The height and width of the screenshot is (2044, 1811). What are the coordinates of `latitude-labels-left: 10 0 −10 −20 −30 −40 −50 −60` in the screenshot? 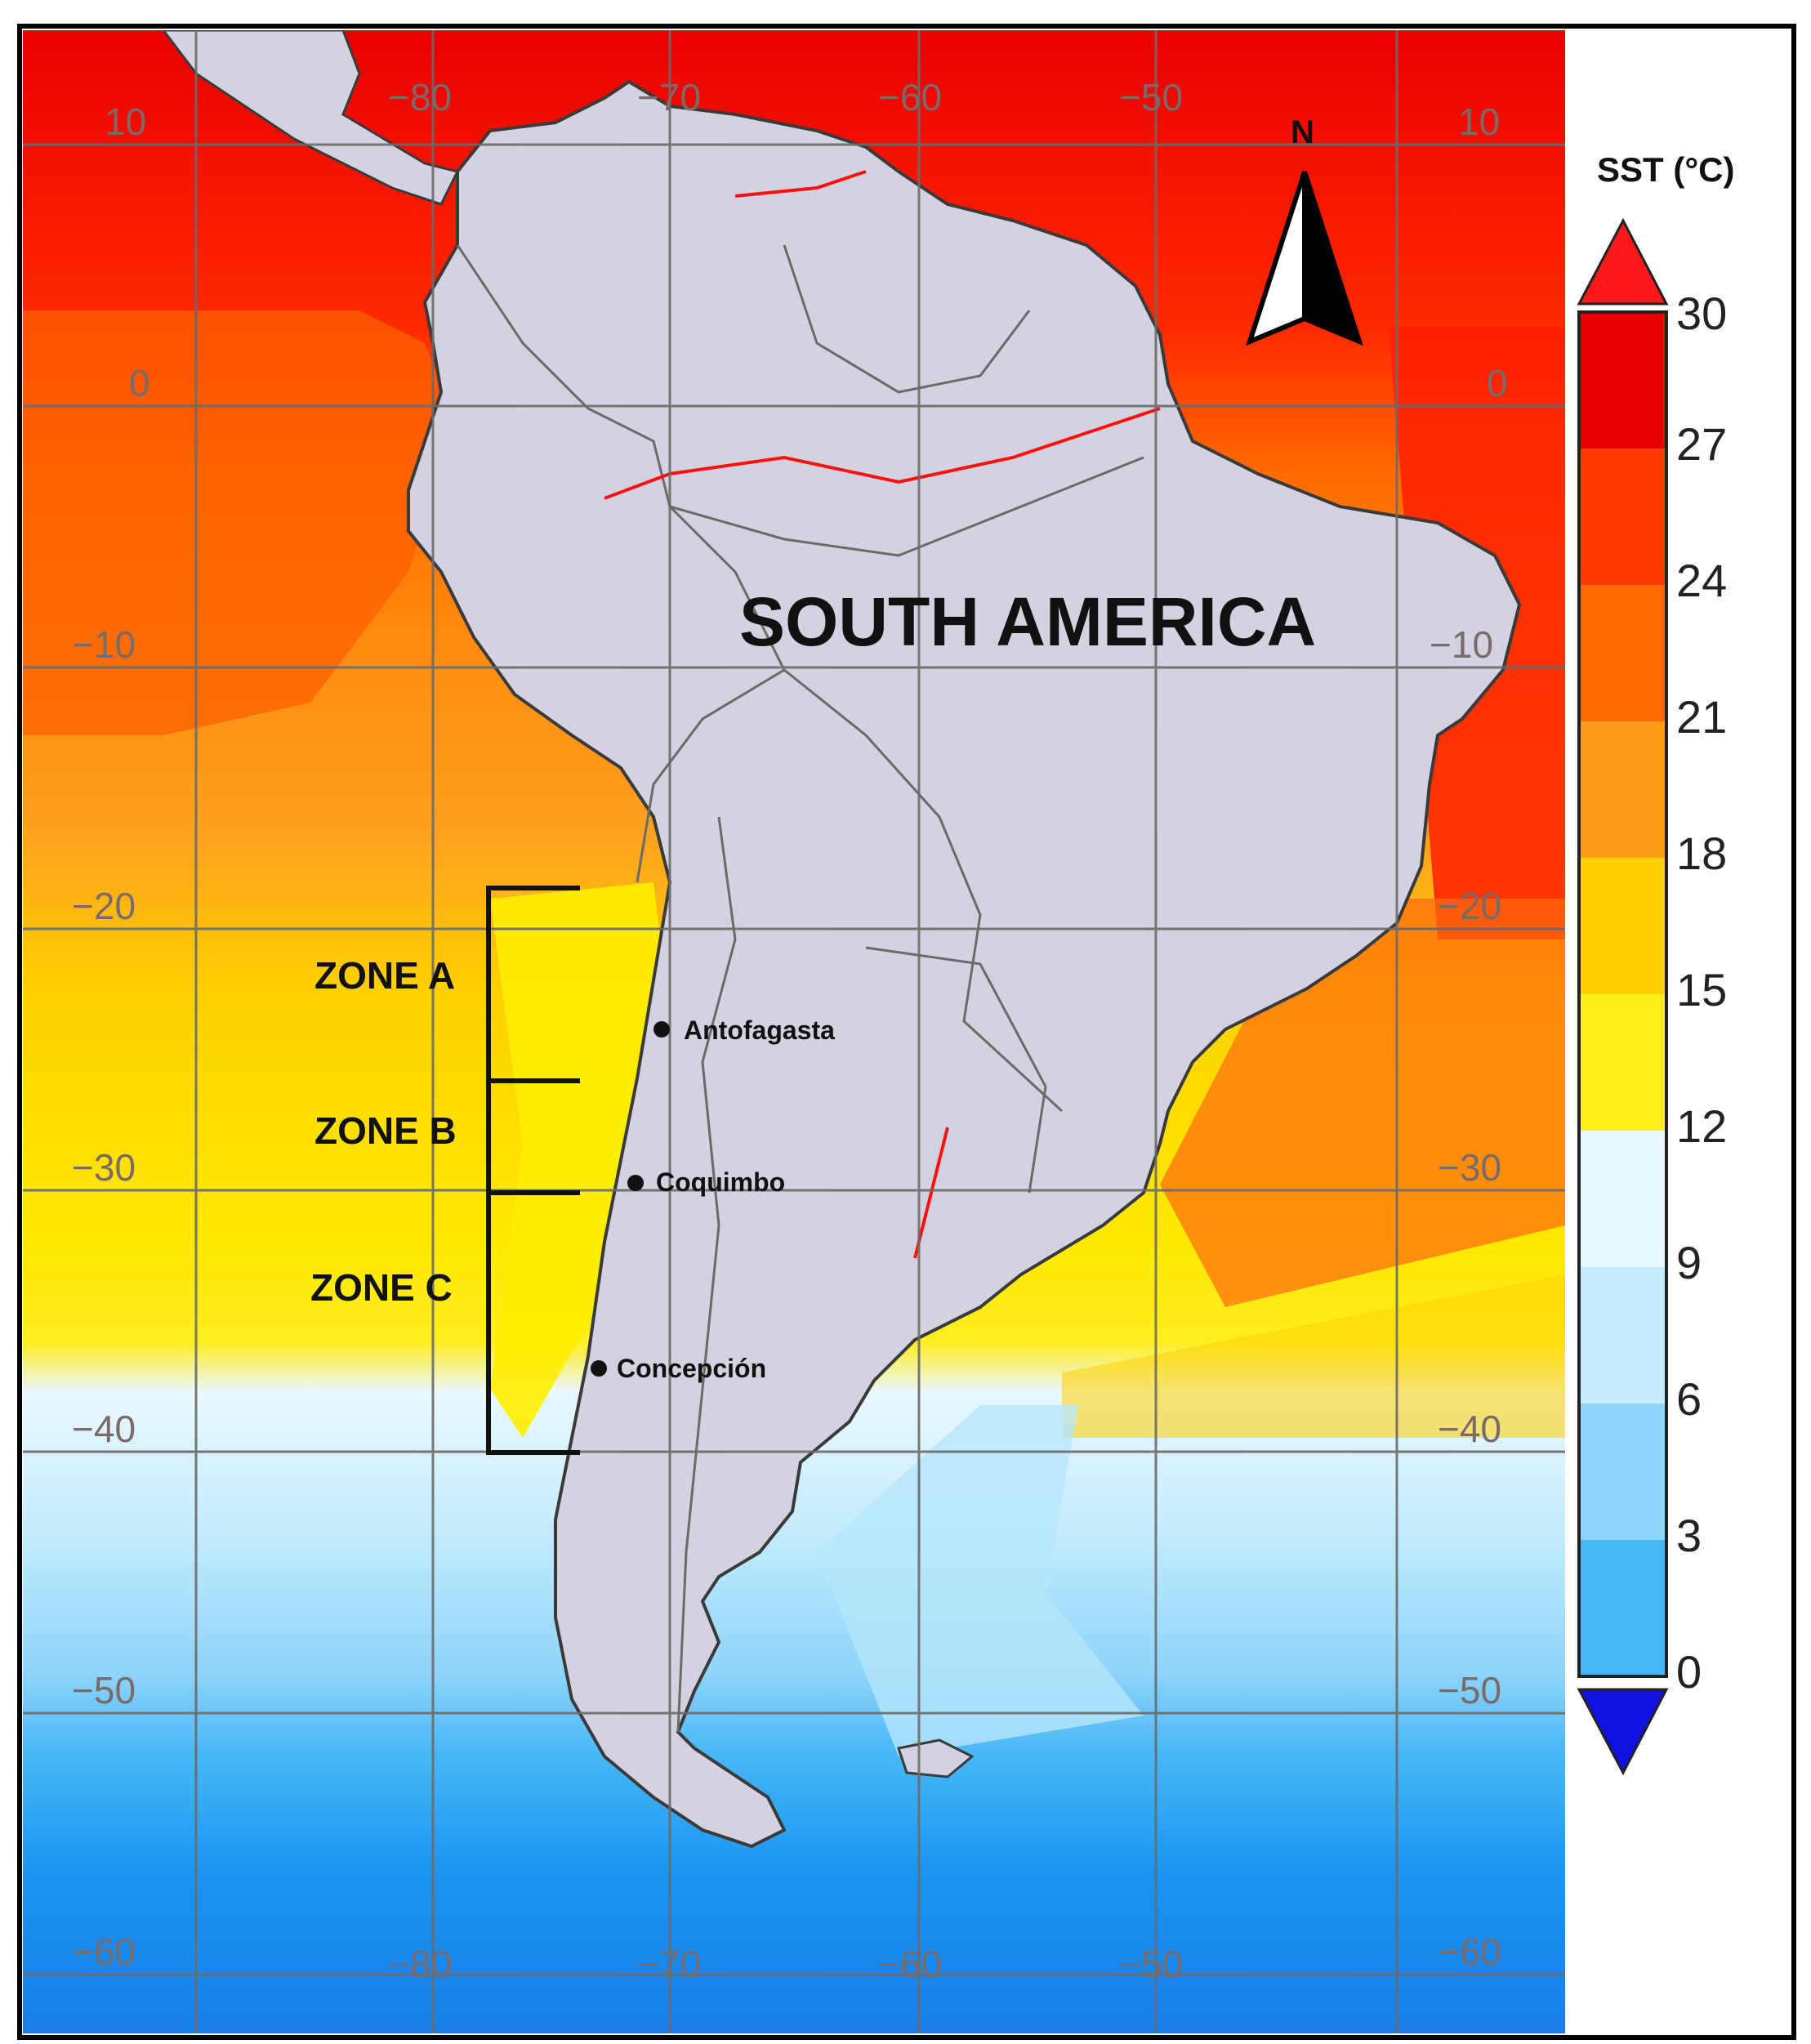 It's located at (111, 1036).